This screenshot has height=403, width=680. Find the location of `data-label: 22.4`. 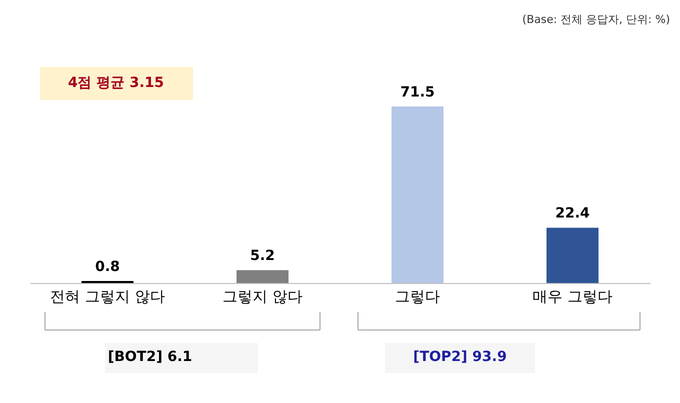

data-label: 22.4 is located at coordinates (572, 214).